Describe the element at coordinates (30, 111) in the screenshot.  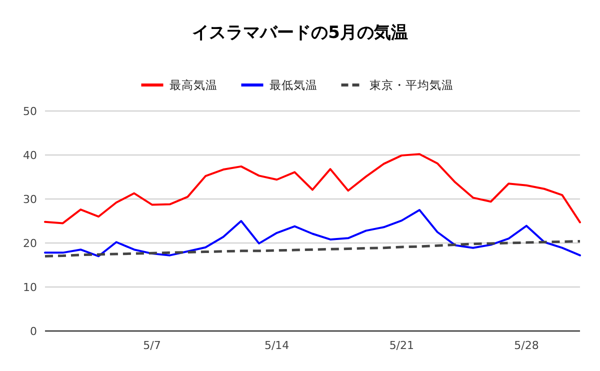
I see `y-tick-label: 50` at that location.